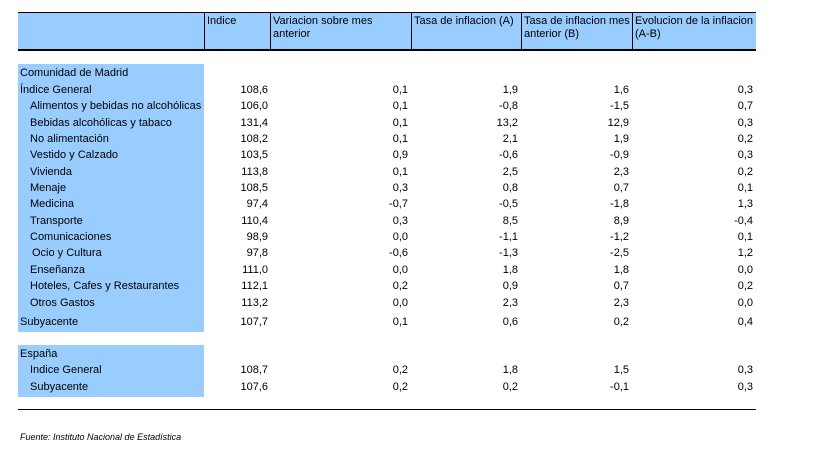  I want to click on header-indice: Indice, so click(237, 31).